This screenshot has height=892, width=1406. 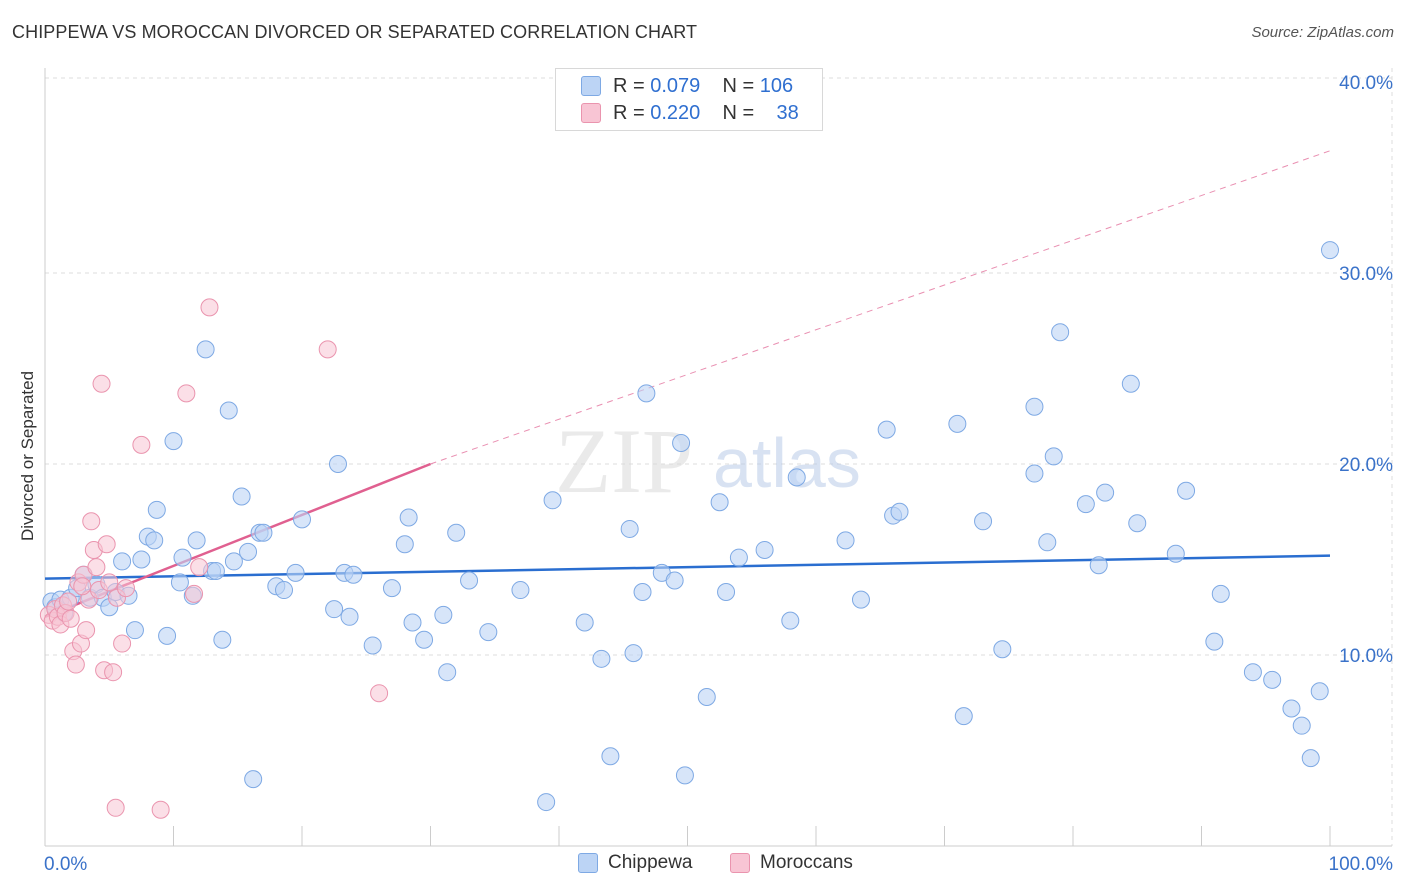 I want to click on legend-row-moroccans: R = 0.220 N = 38, so click(x=677, y=113).